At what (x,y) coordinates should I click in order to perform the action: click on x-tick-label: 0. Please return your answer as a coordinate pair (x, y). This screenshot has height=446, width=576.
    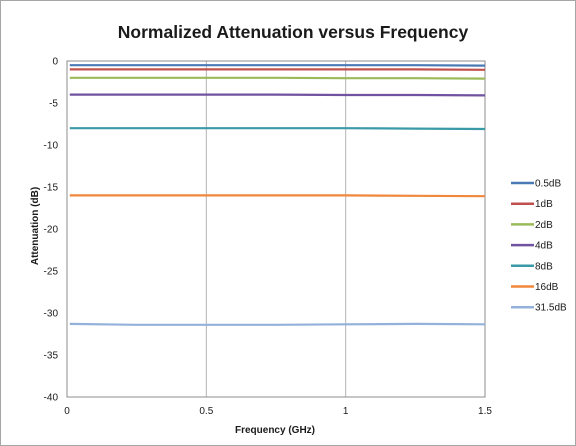
    Looking at the image, I should click on (67, 411).